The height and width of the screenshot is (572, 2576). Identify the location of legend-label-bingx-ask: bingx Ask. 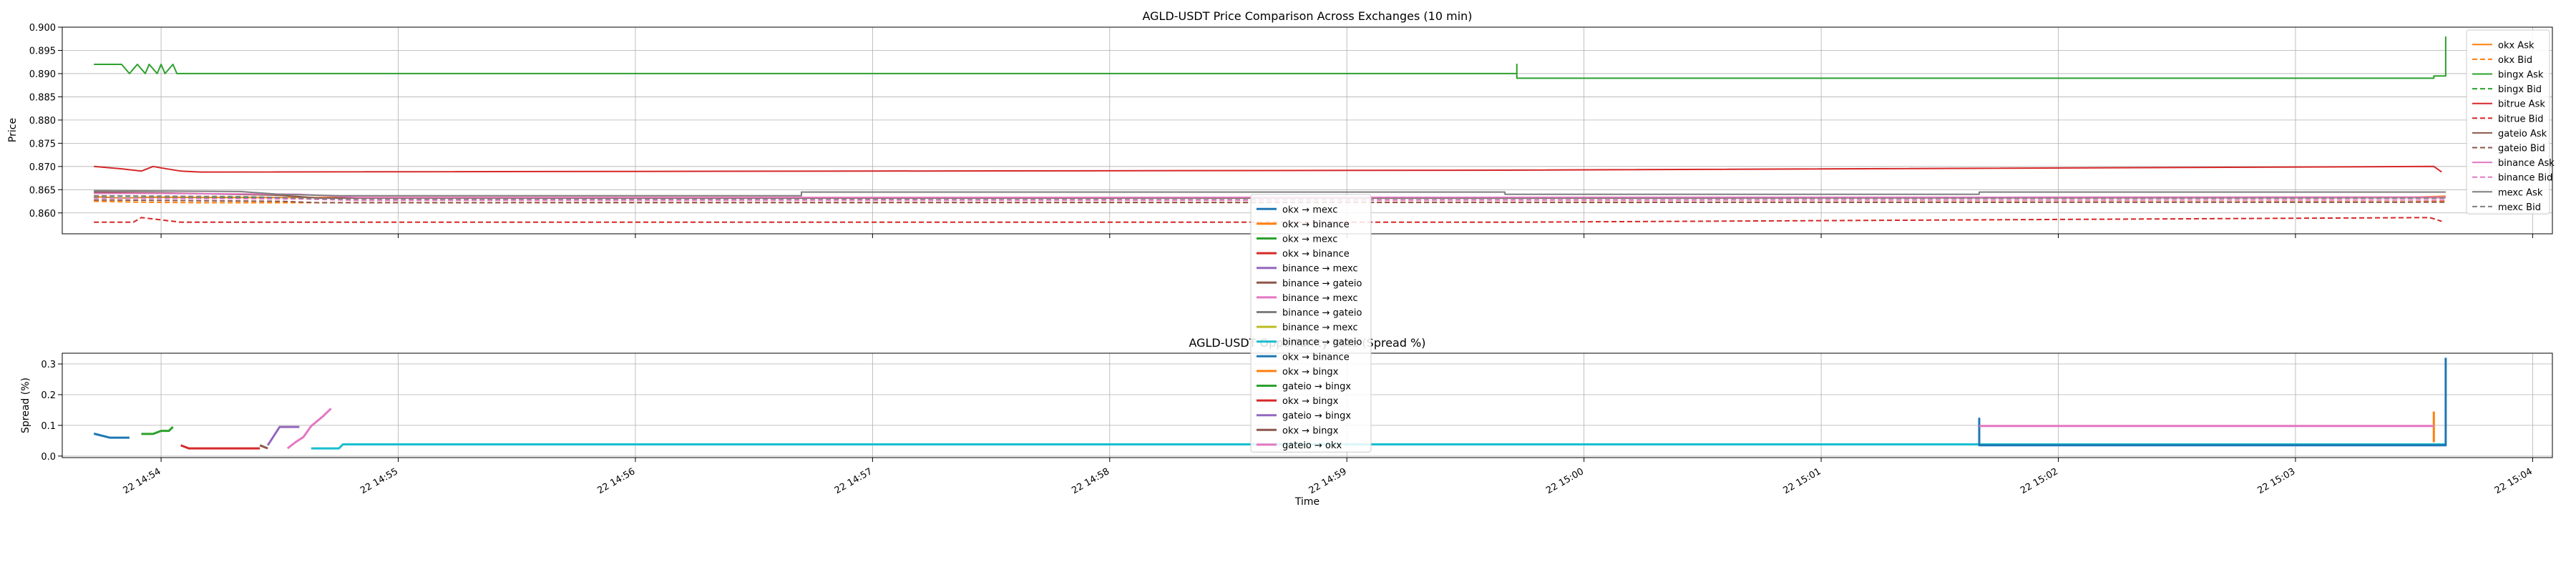
(2521, 75).